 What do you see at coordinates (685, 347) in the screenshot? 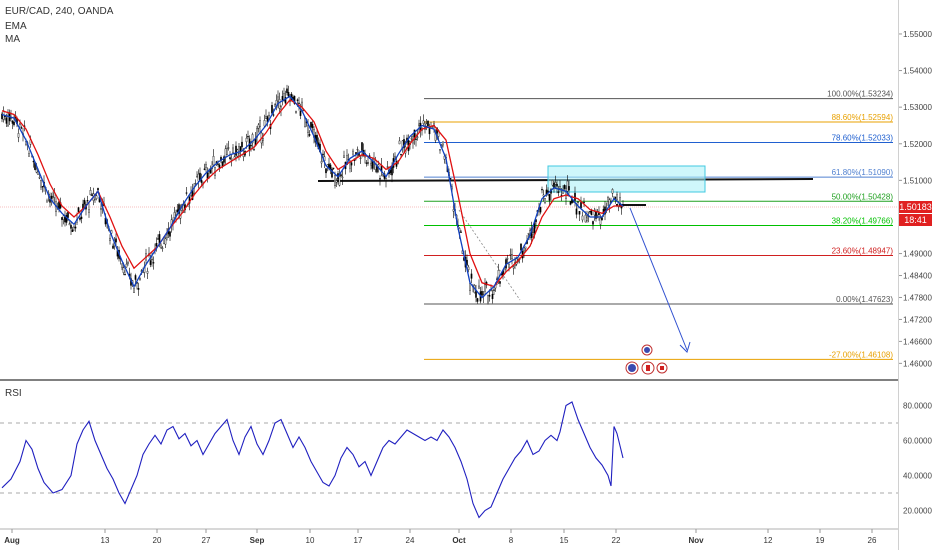
I see `projection-arrow-head` at bounding box center [685, 347].